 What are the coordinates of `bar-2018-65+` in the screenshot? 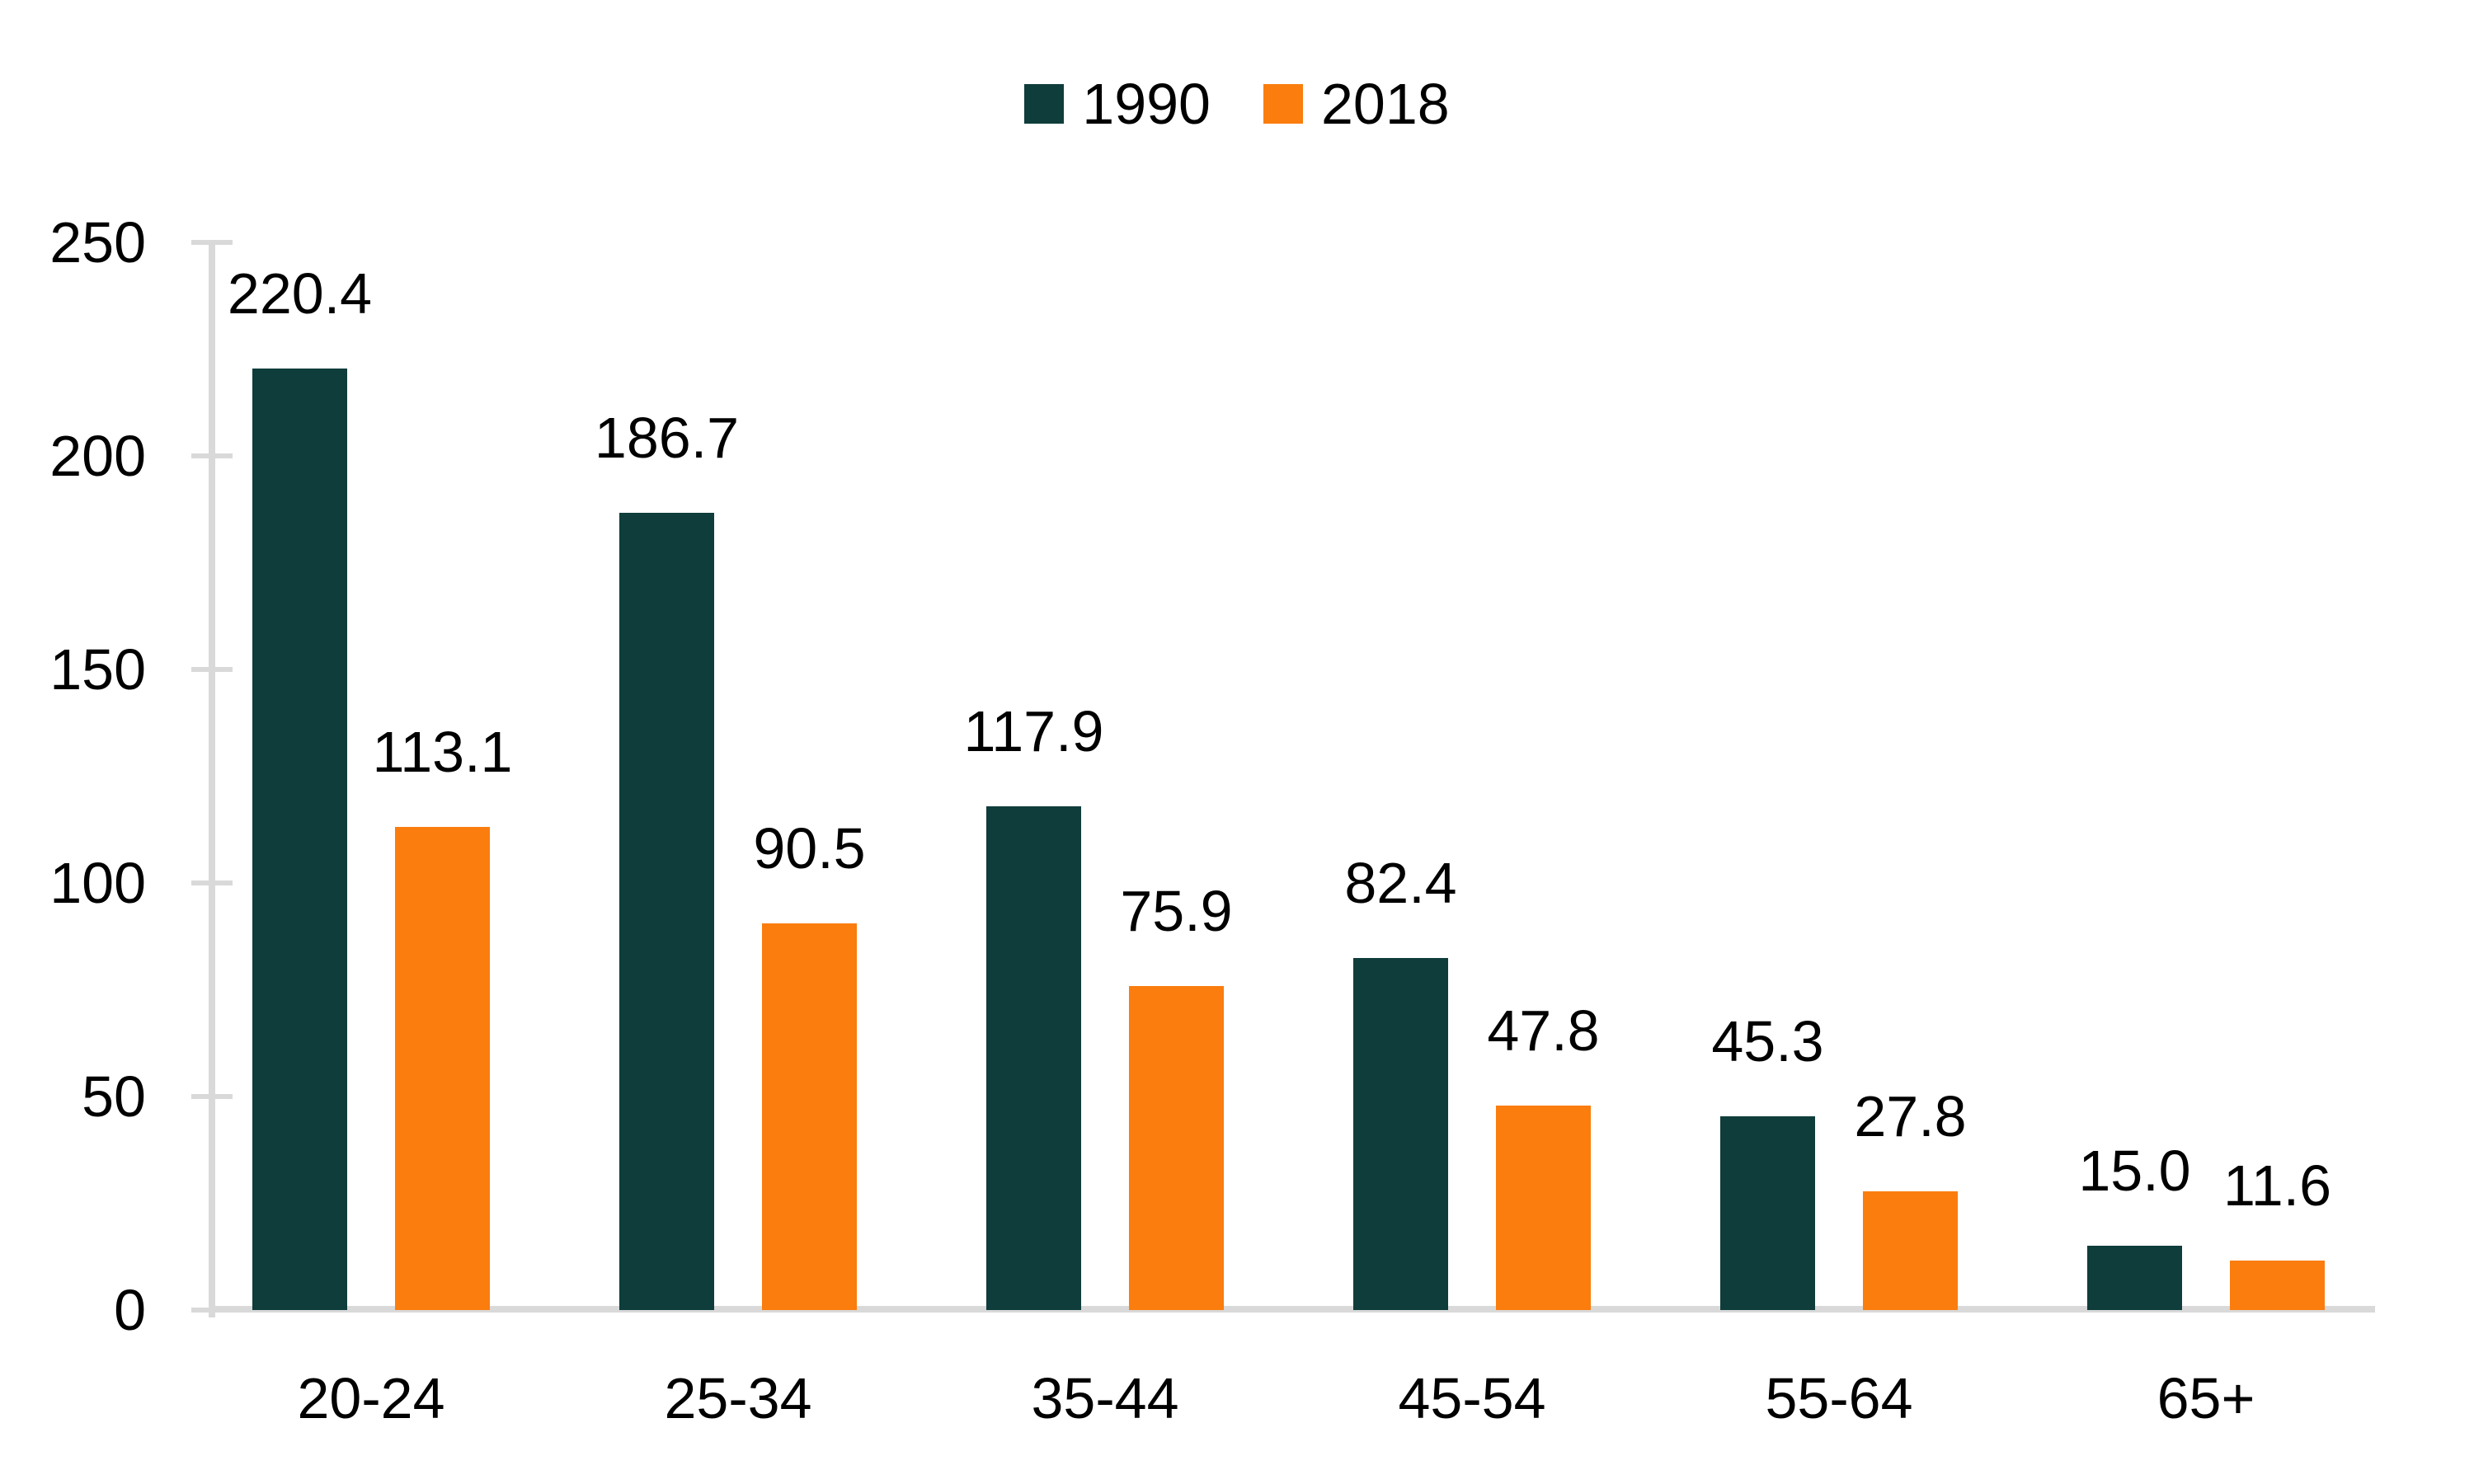 It's located at (2277, 1285).